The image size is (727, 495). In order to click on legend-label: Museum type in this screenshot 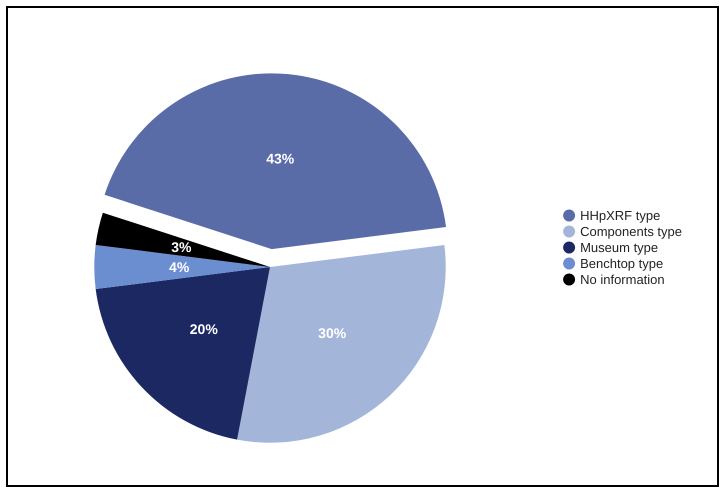, I will do `click(619, 247)`.